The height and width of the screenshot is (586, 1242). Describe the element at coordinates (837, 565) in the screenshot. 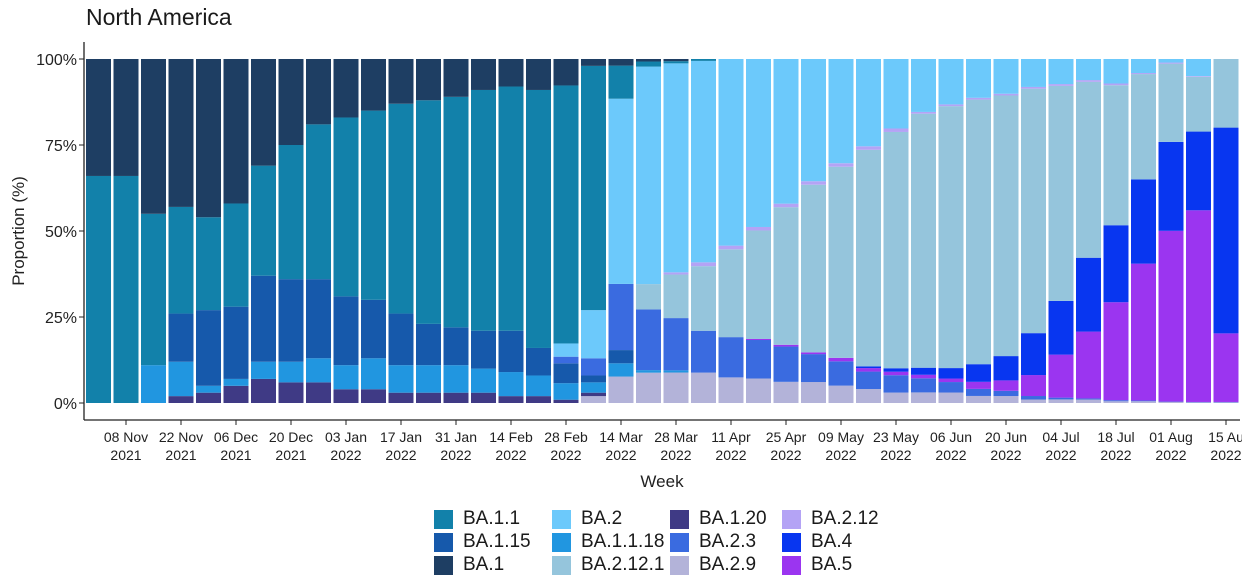

I see `legend-item: BA.5` at that location.